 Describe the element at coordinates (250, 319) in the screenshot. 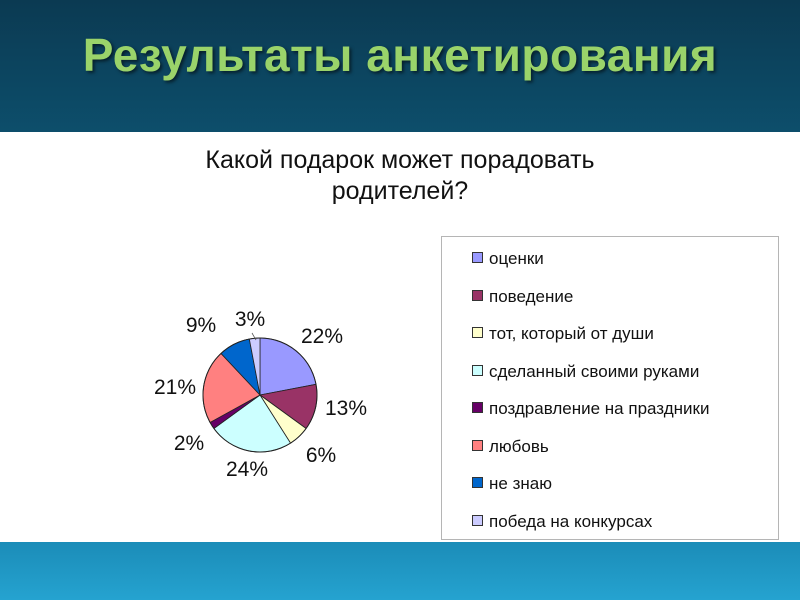

I see `data-label-8: 3%` at that location.